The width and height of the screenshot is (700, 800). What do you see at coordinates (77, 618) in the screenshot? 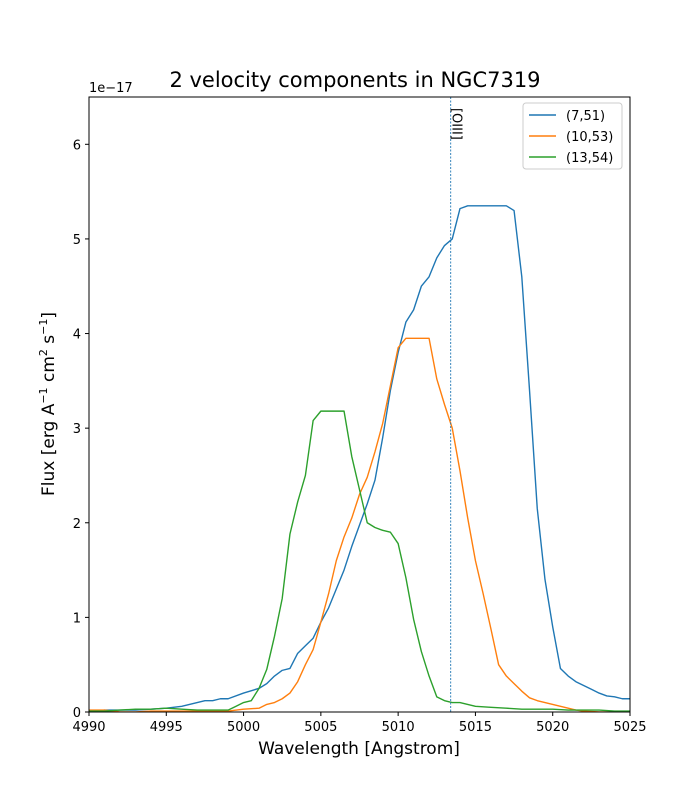
I see `y-tick-label: 1` at bounding box center [77, 618].